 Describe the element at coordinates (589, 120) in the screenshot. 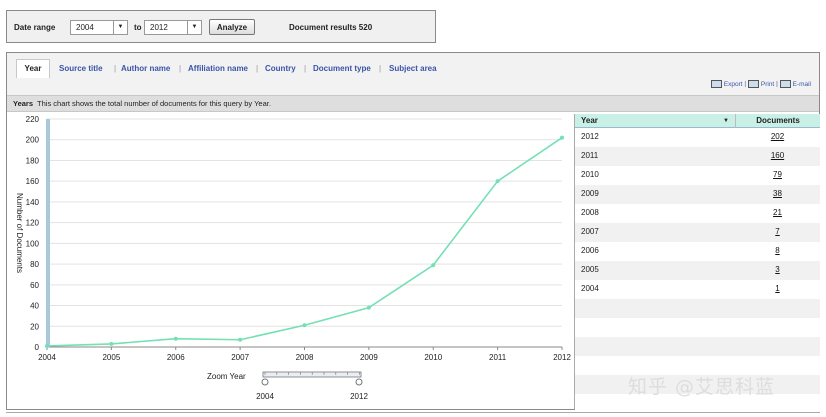

I see `year-header-label: Year` at that location.